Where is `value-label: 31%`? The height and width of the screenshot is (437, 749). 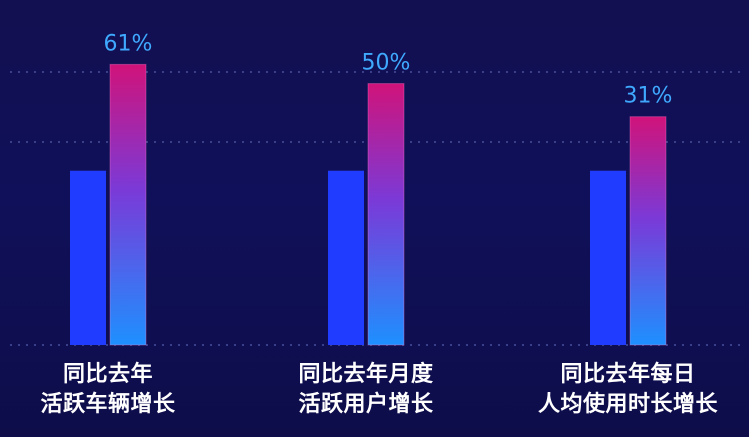
value-label: 31% is located at coordinates (648, 96).